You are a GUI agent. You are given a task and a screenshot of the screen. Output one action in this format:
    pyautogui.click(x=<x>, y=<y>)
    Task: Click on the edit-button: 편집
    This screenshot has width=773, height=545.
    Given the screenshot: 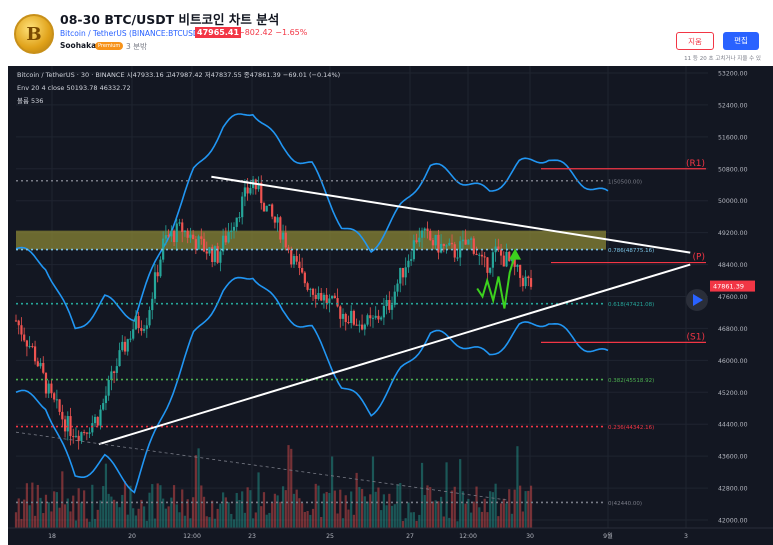 What is the action you would take?
    pyautogui.click(x=741, y=41)
    